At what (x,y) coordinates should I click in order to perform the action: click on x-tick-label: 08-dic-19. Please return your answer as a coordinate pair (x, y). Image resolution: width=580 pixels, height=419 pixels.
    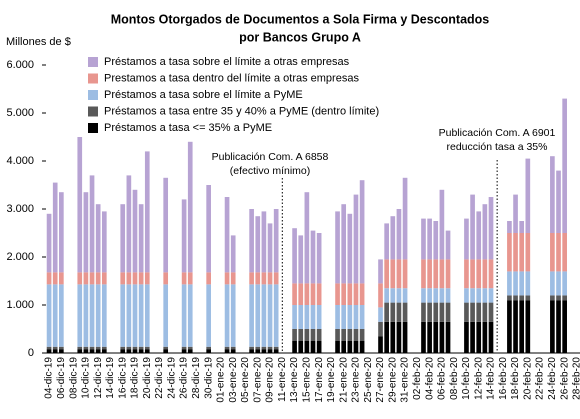
    Looking at the image, I should click on (73, 378).